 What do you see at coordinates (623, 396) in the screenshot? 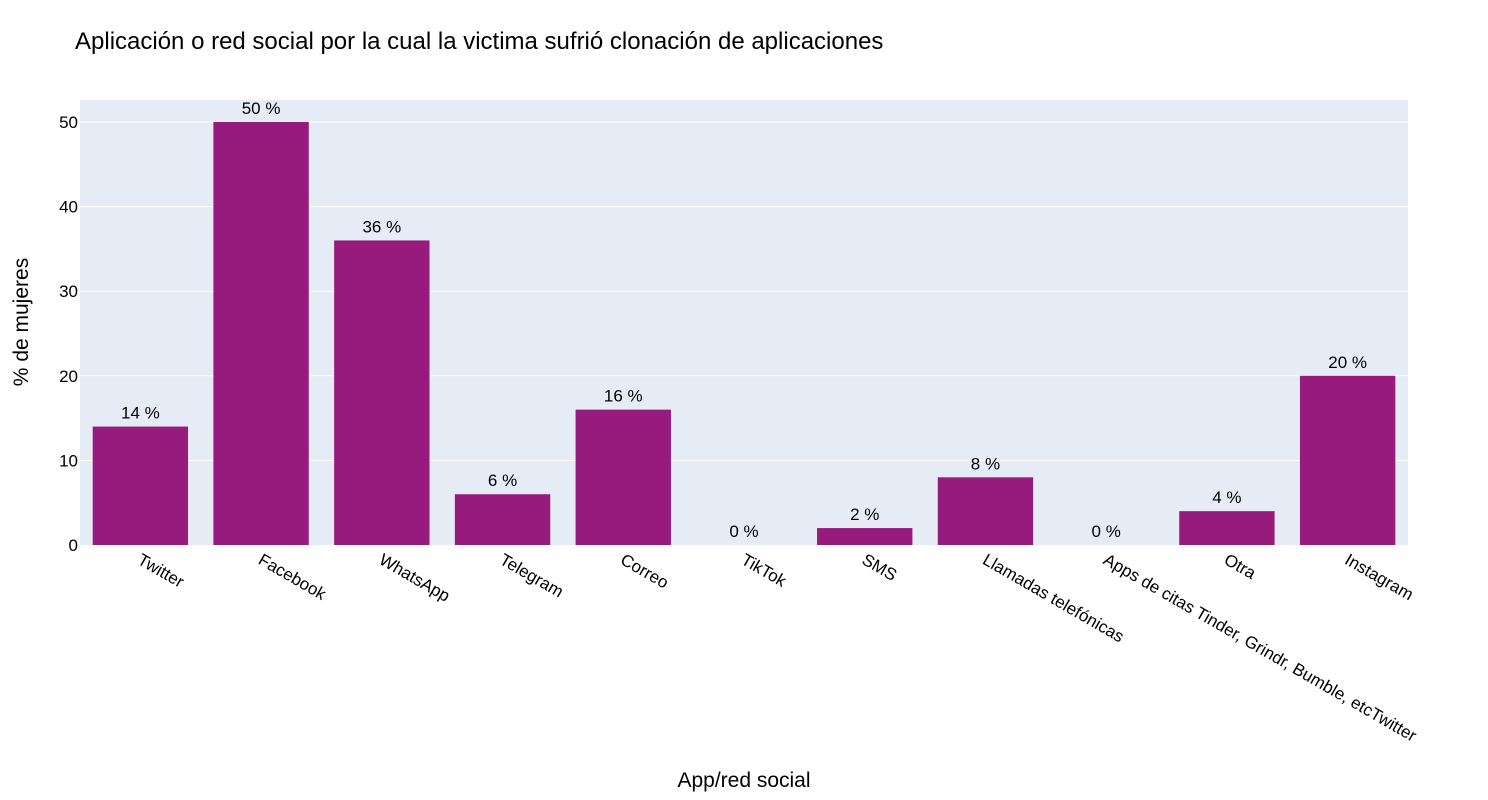
I see `data-label: 16 %` at bounding box center [623, 396].